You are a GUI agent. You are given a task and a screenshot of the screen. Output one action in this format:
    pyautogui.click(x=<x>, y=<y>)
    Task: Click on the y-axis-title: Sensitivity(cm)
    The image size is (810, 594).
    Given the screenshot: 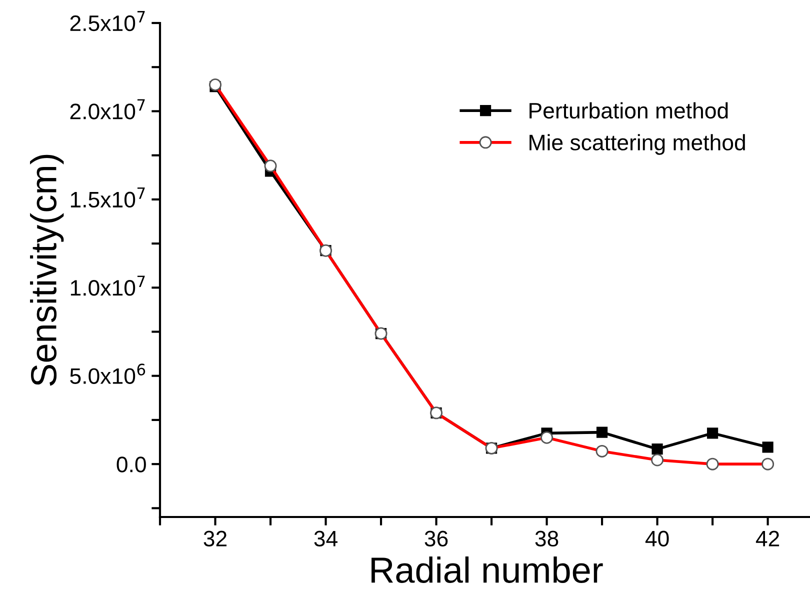 What is the action you would take?
    pyautogui.click(x=47, y=270)
    